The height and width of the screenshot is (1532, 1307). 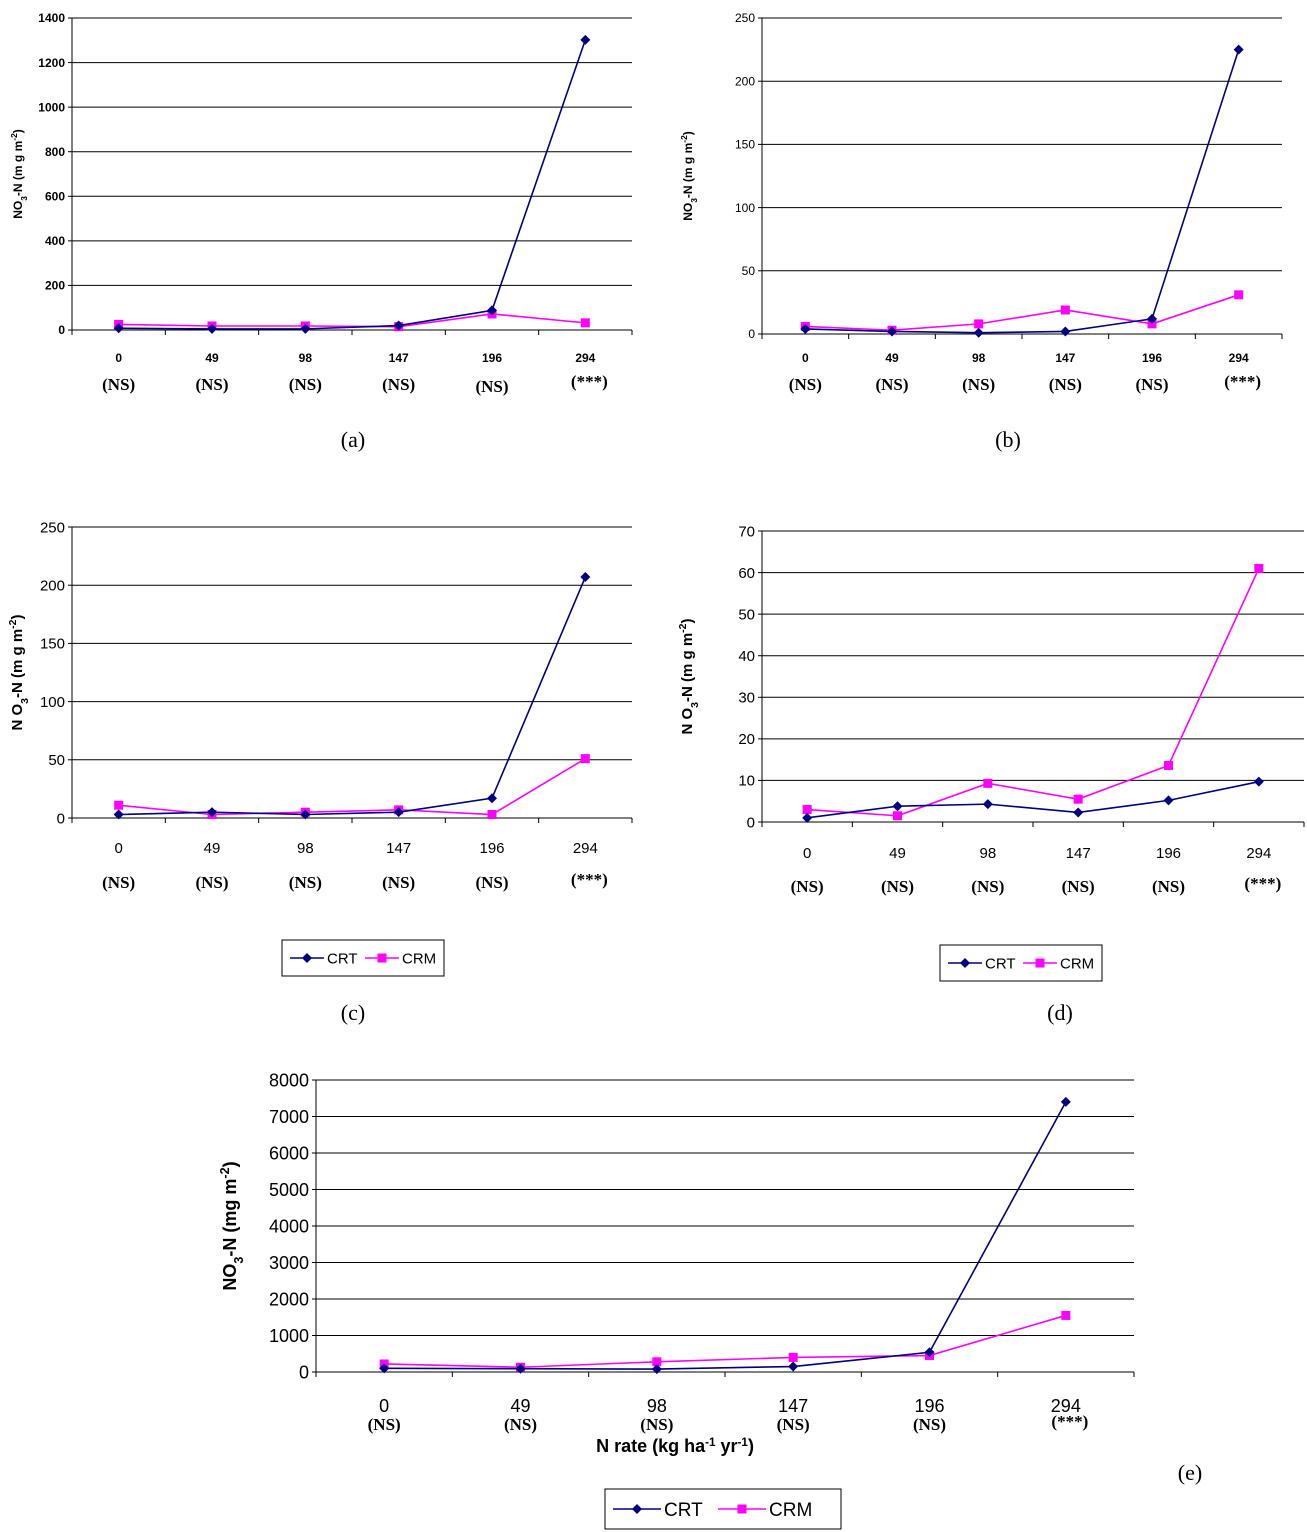 I want to click on panel-label: (b), so click(x=1008, y=439).